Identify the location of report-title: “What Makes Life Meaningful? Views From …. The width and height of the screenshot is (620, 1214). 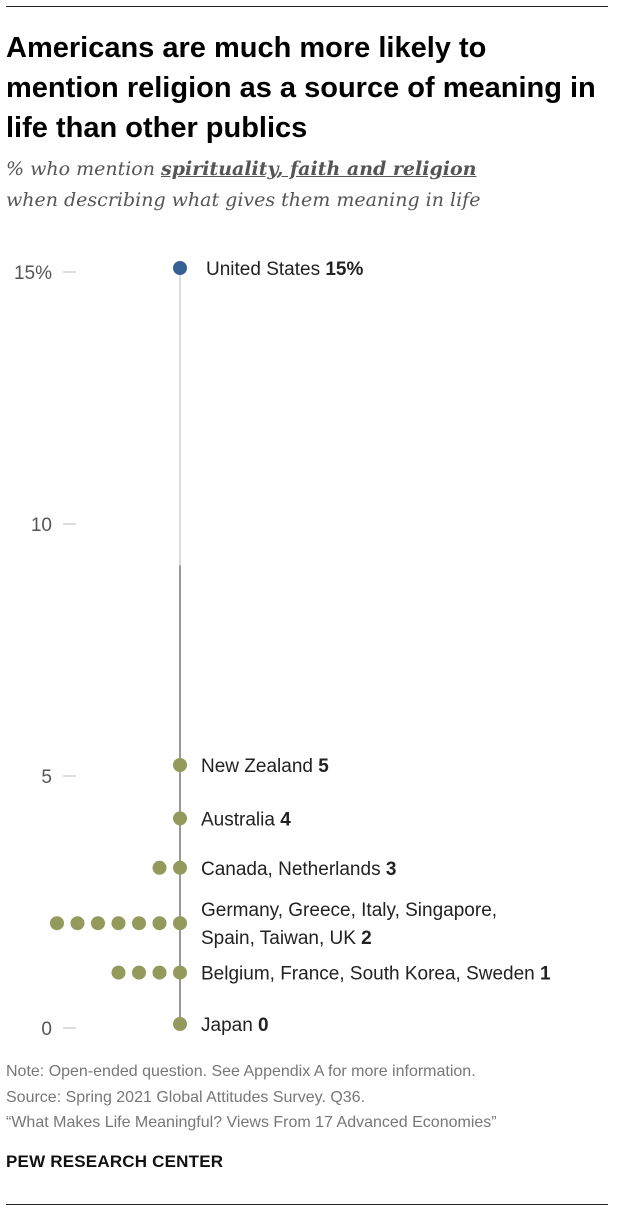
(251, 1122).